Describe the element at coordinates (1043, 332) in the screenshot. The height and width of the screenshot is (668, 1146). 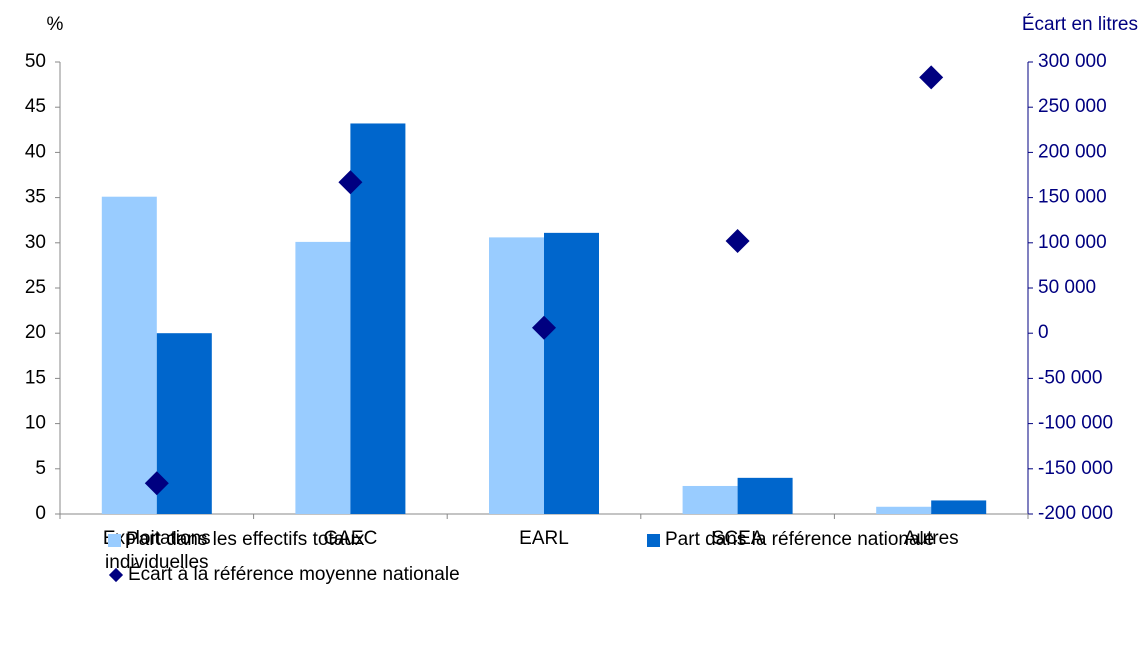
I see `y2-tick-label: 0` at that location.